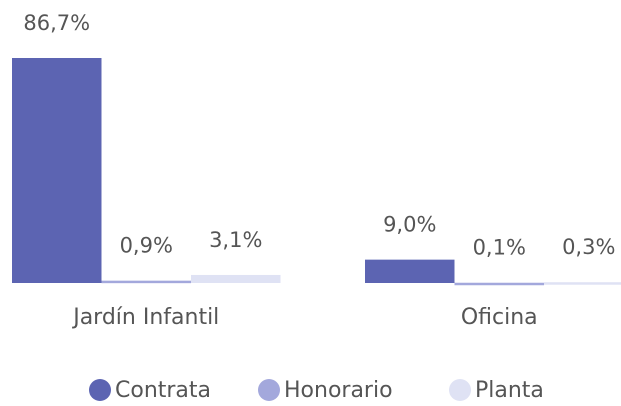 The width and height of the screenshot is (621, 406). I want to click on data-label: 3,1%, so click(235, 240).